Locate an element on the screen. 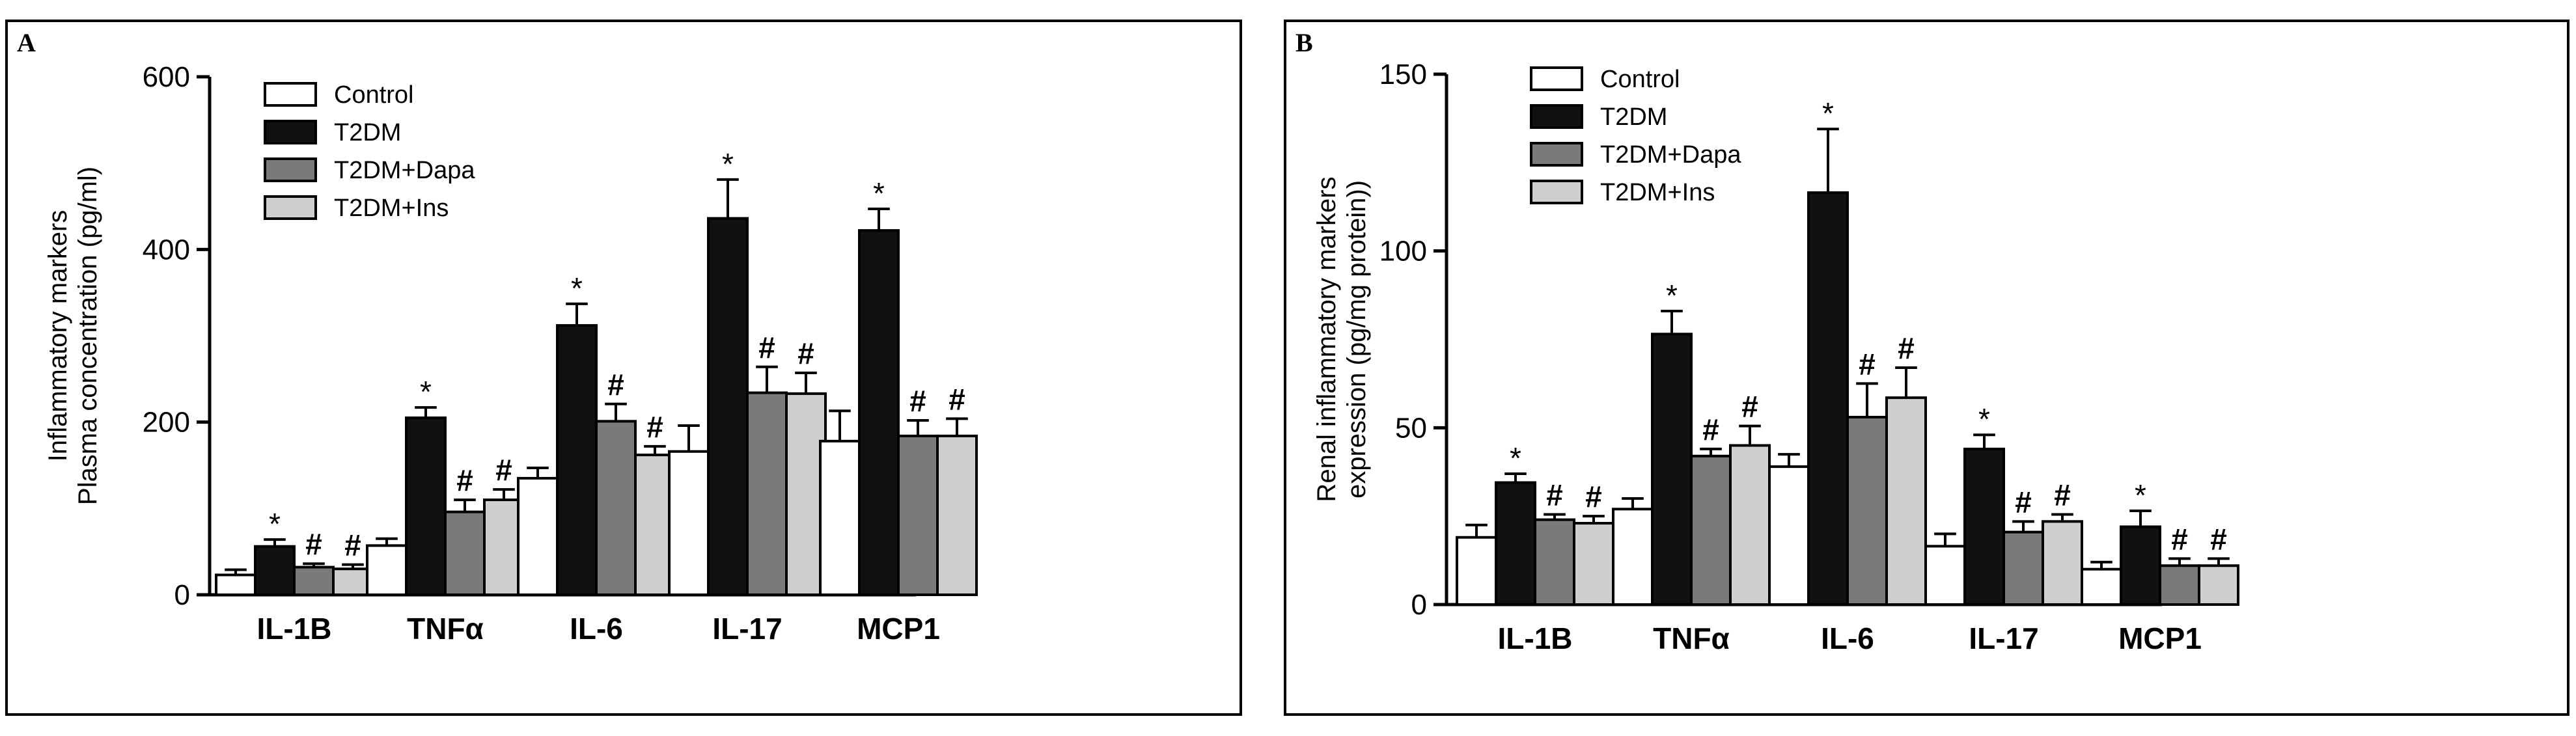  y-tick-label: 600 is located at coordinates (166, 77).